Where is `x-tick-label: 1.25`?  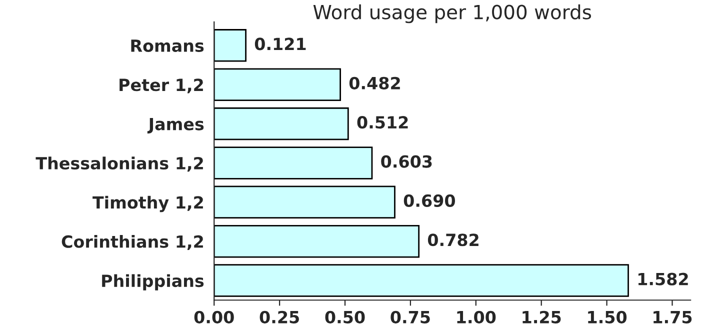
x-tick-label: 1.25 is located at coordinates (541, 317).